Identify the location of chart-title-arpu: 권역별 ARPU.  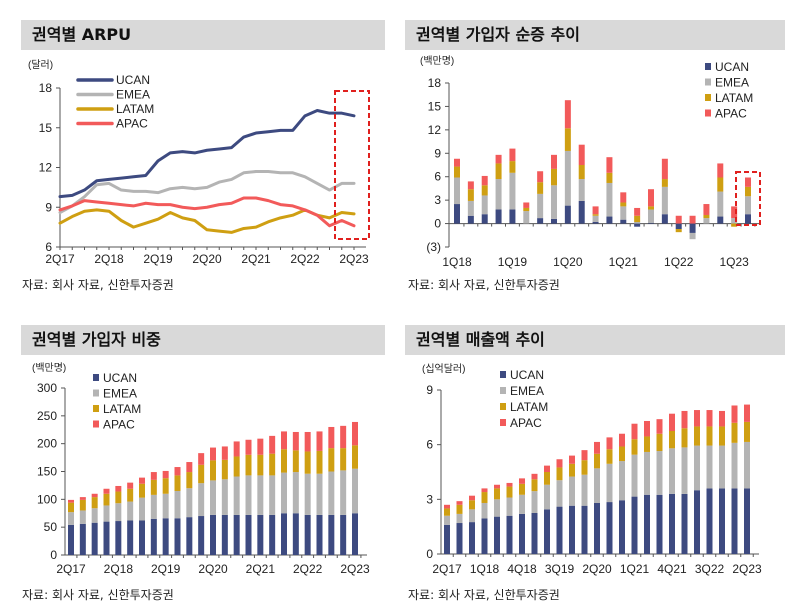
(203, 35).